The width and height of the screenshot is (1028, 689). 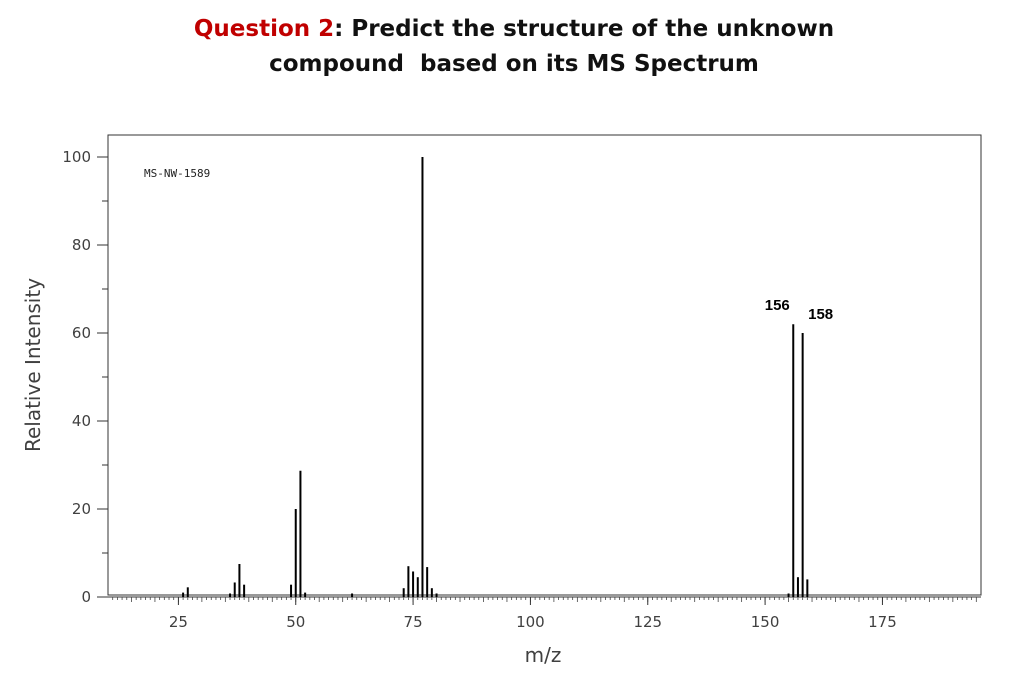 I want to click on y-tick-label: 80, so click(x=81, y=245).